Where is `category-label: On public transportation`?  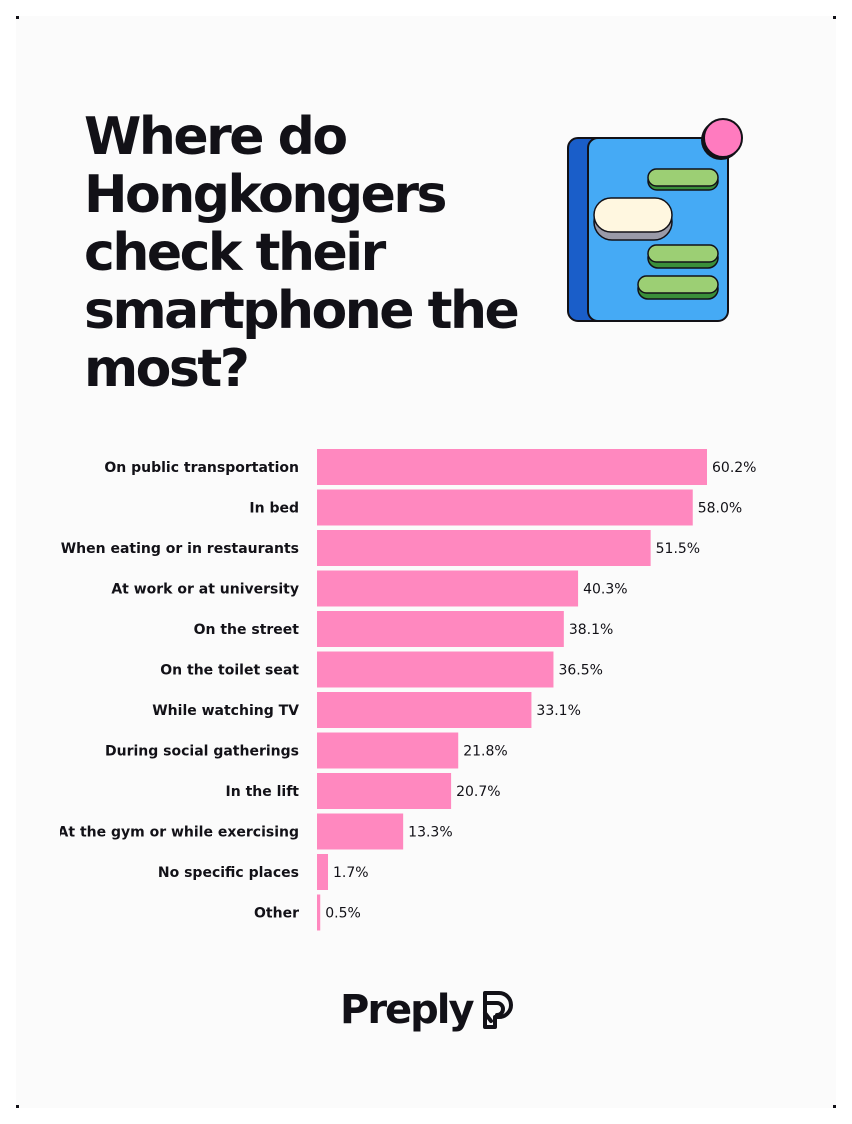
category-label: On public transportation is located at coordinates (201, 468).